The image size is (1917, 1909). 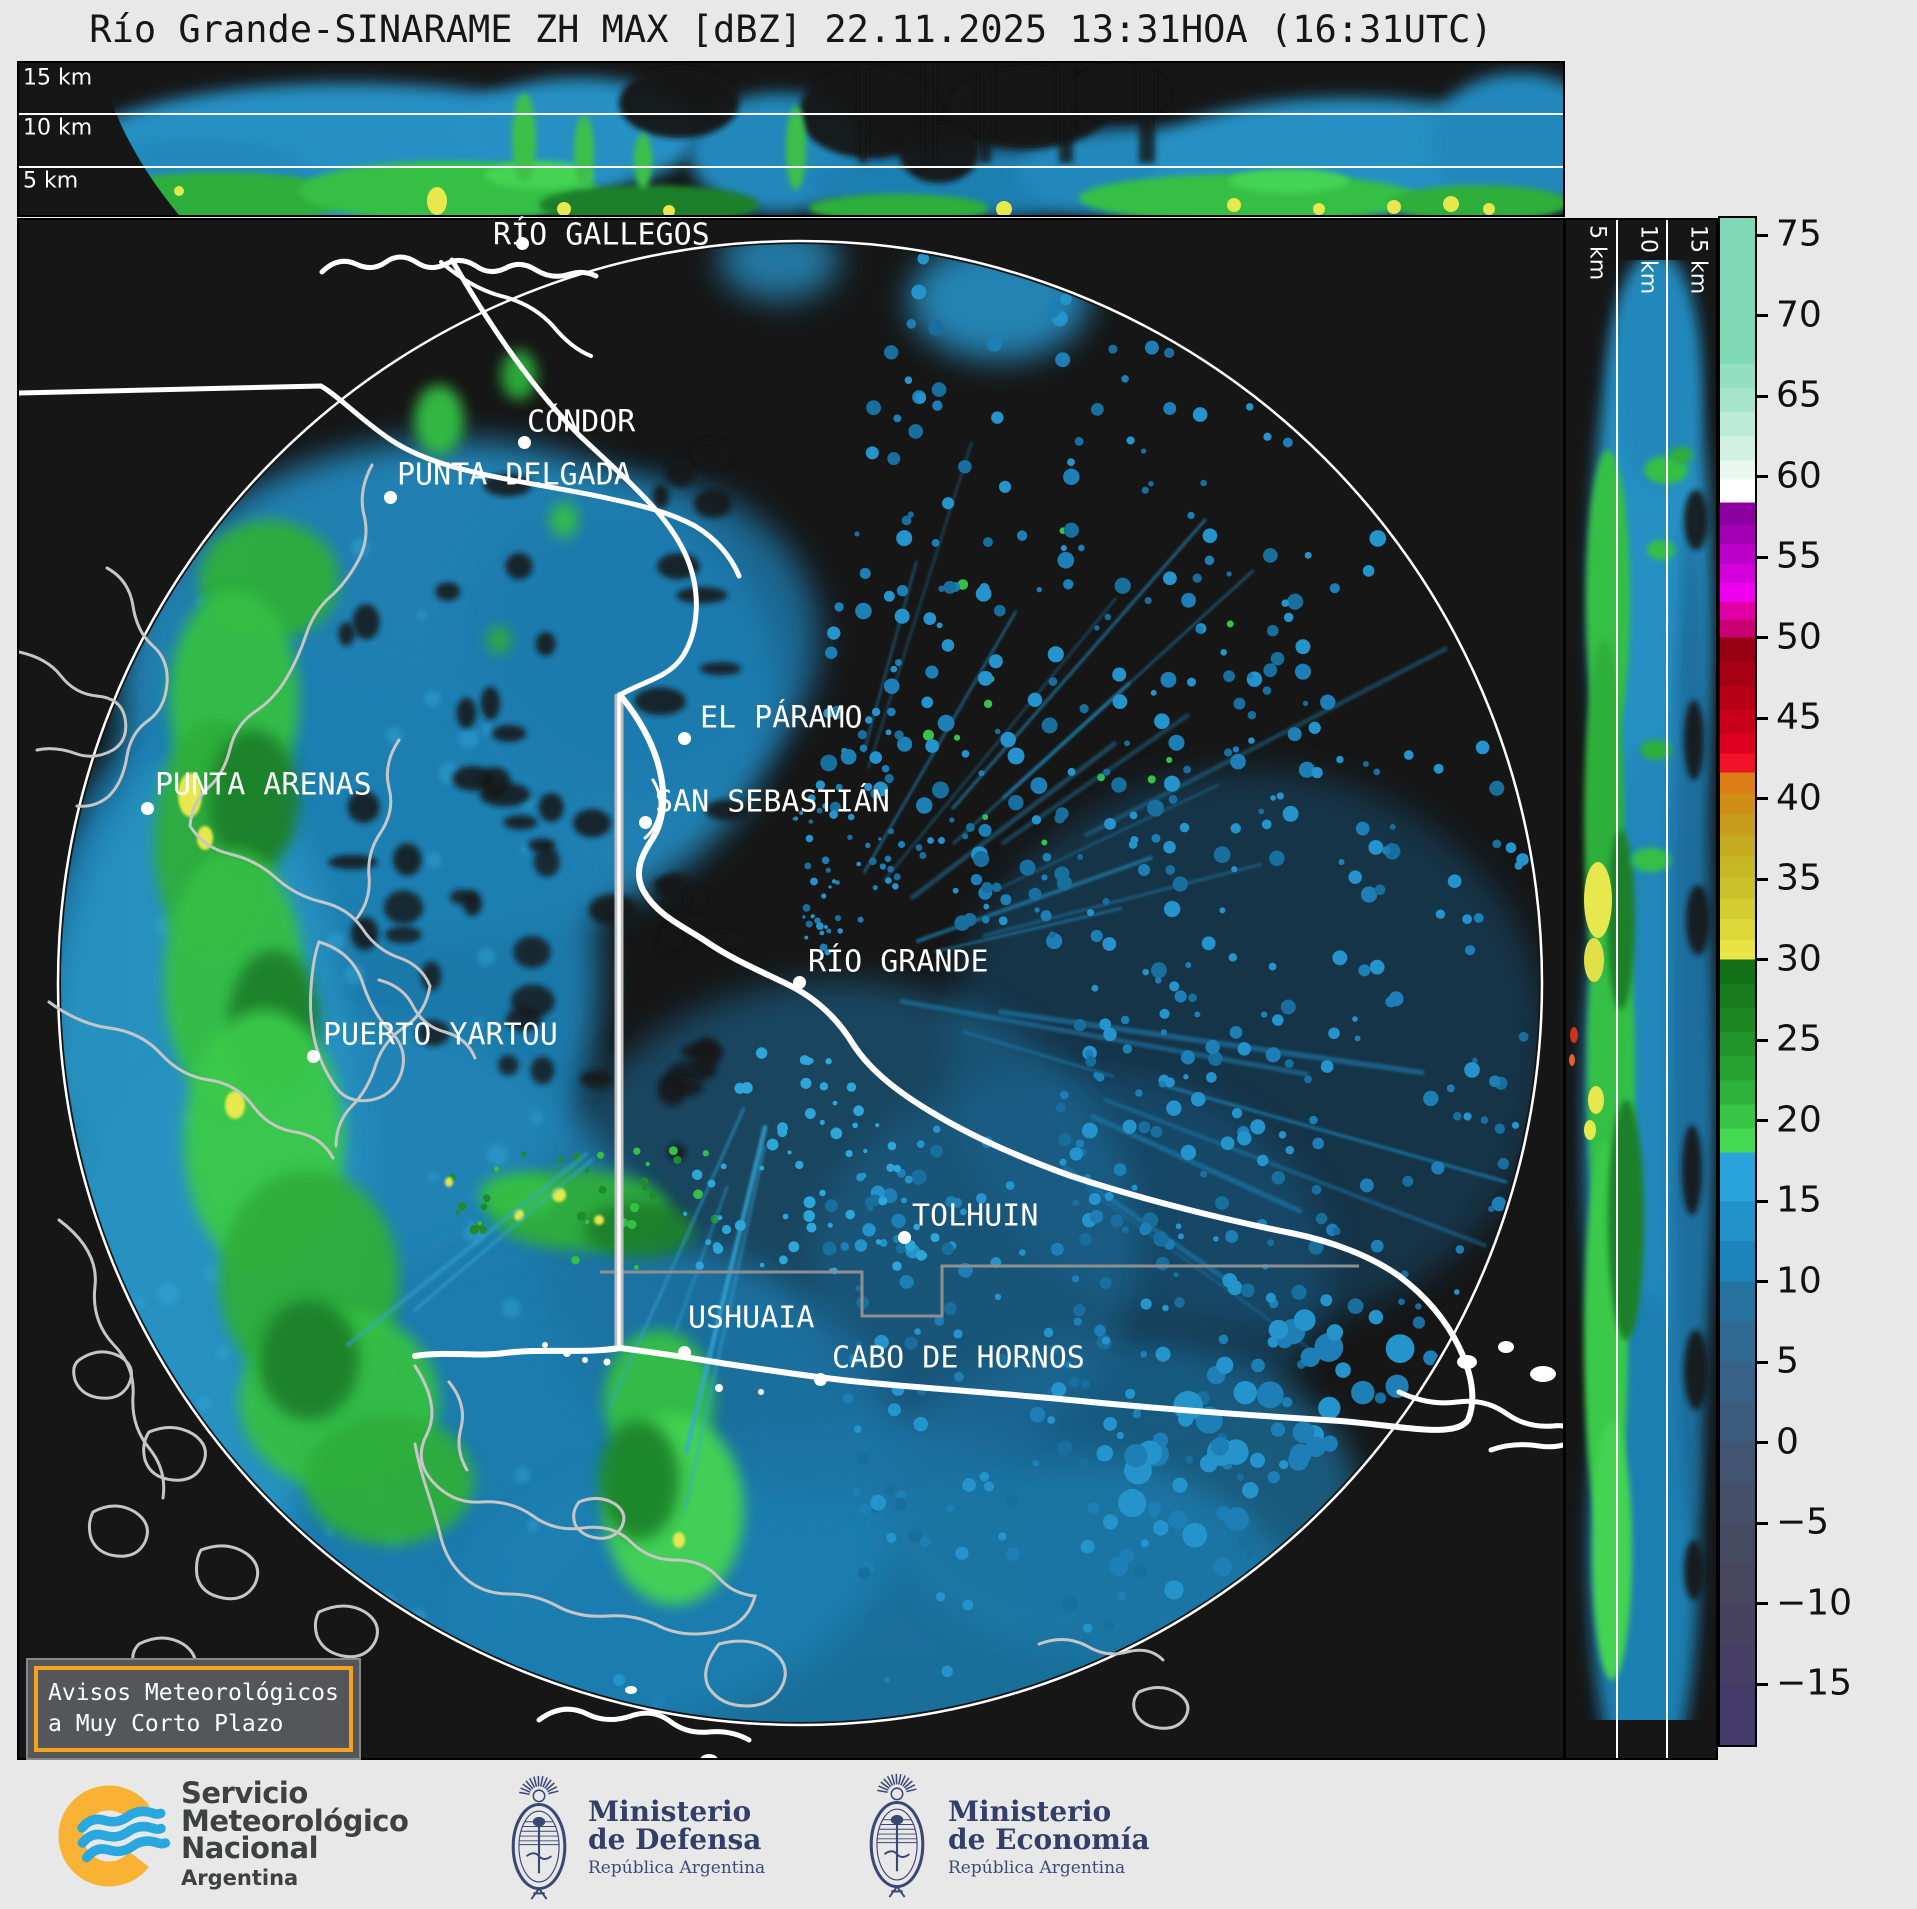 I want to click on top-cross-section-canvas, so click(x=791, y=139).